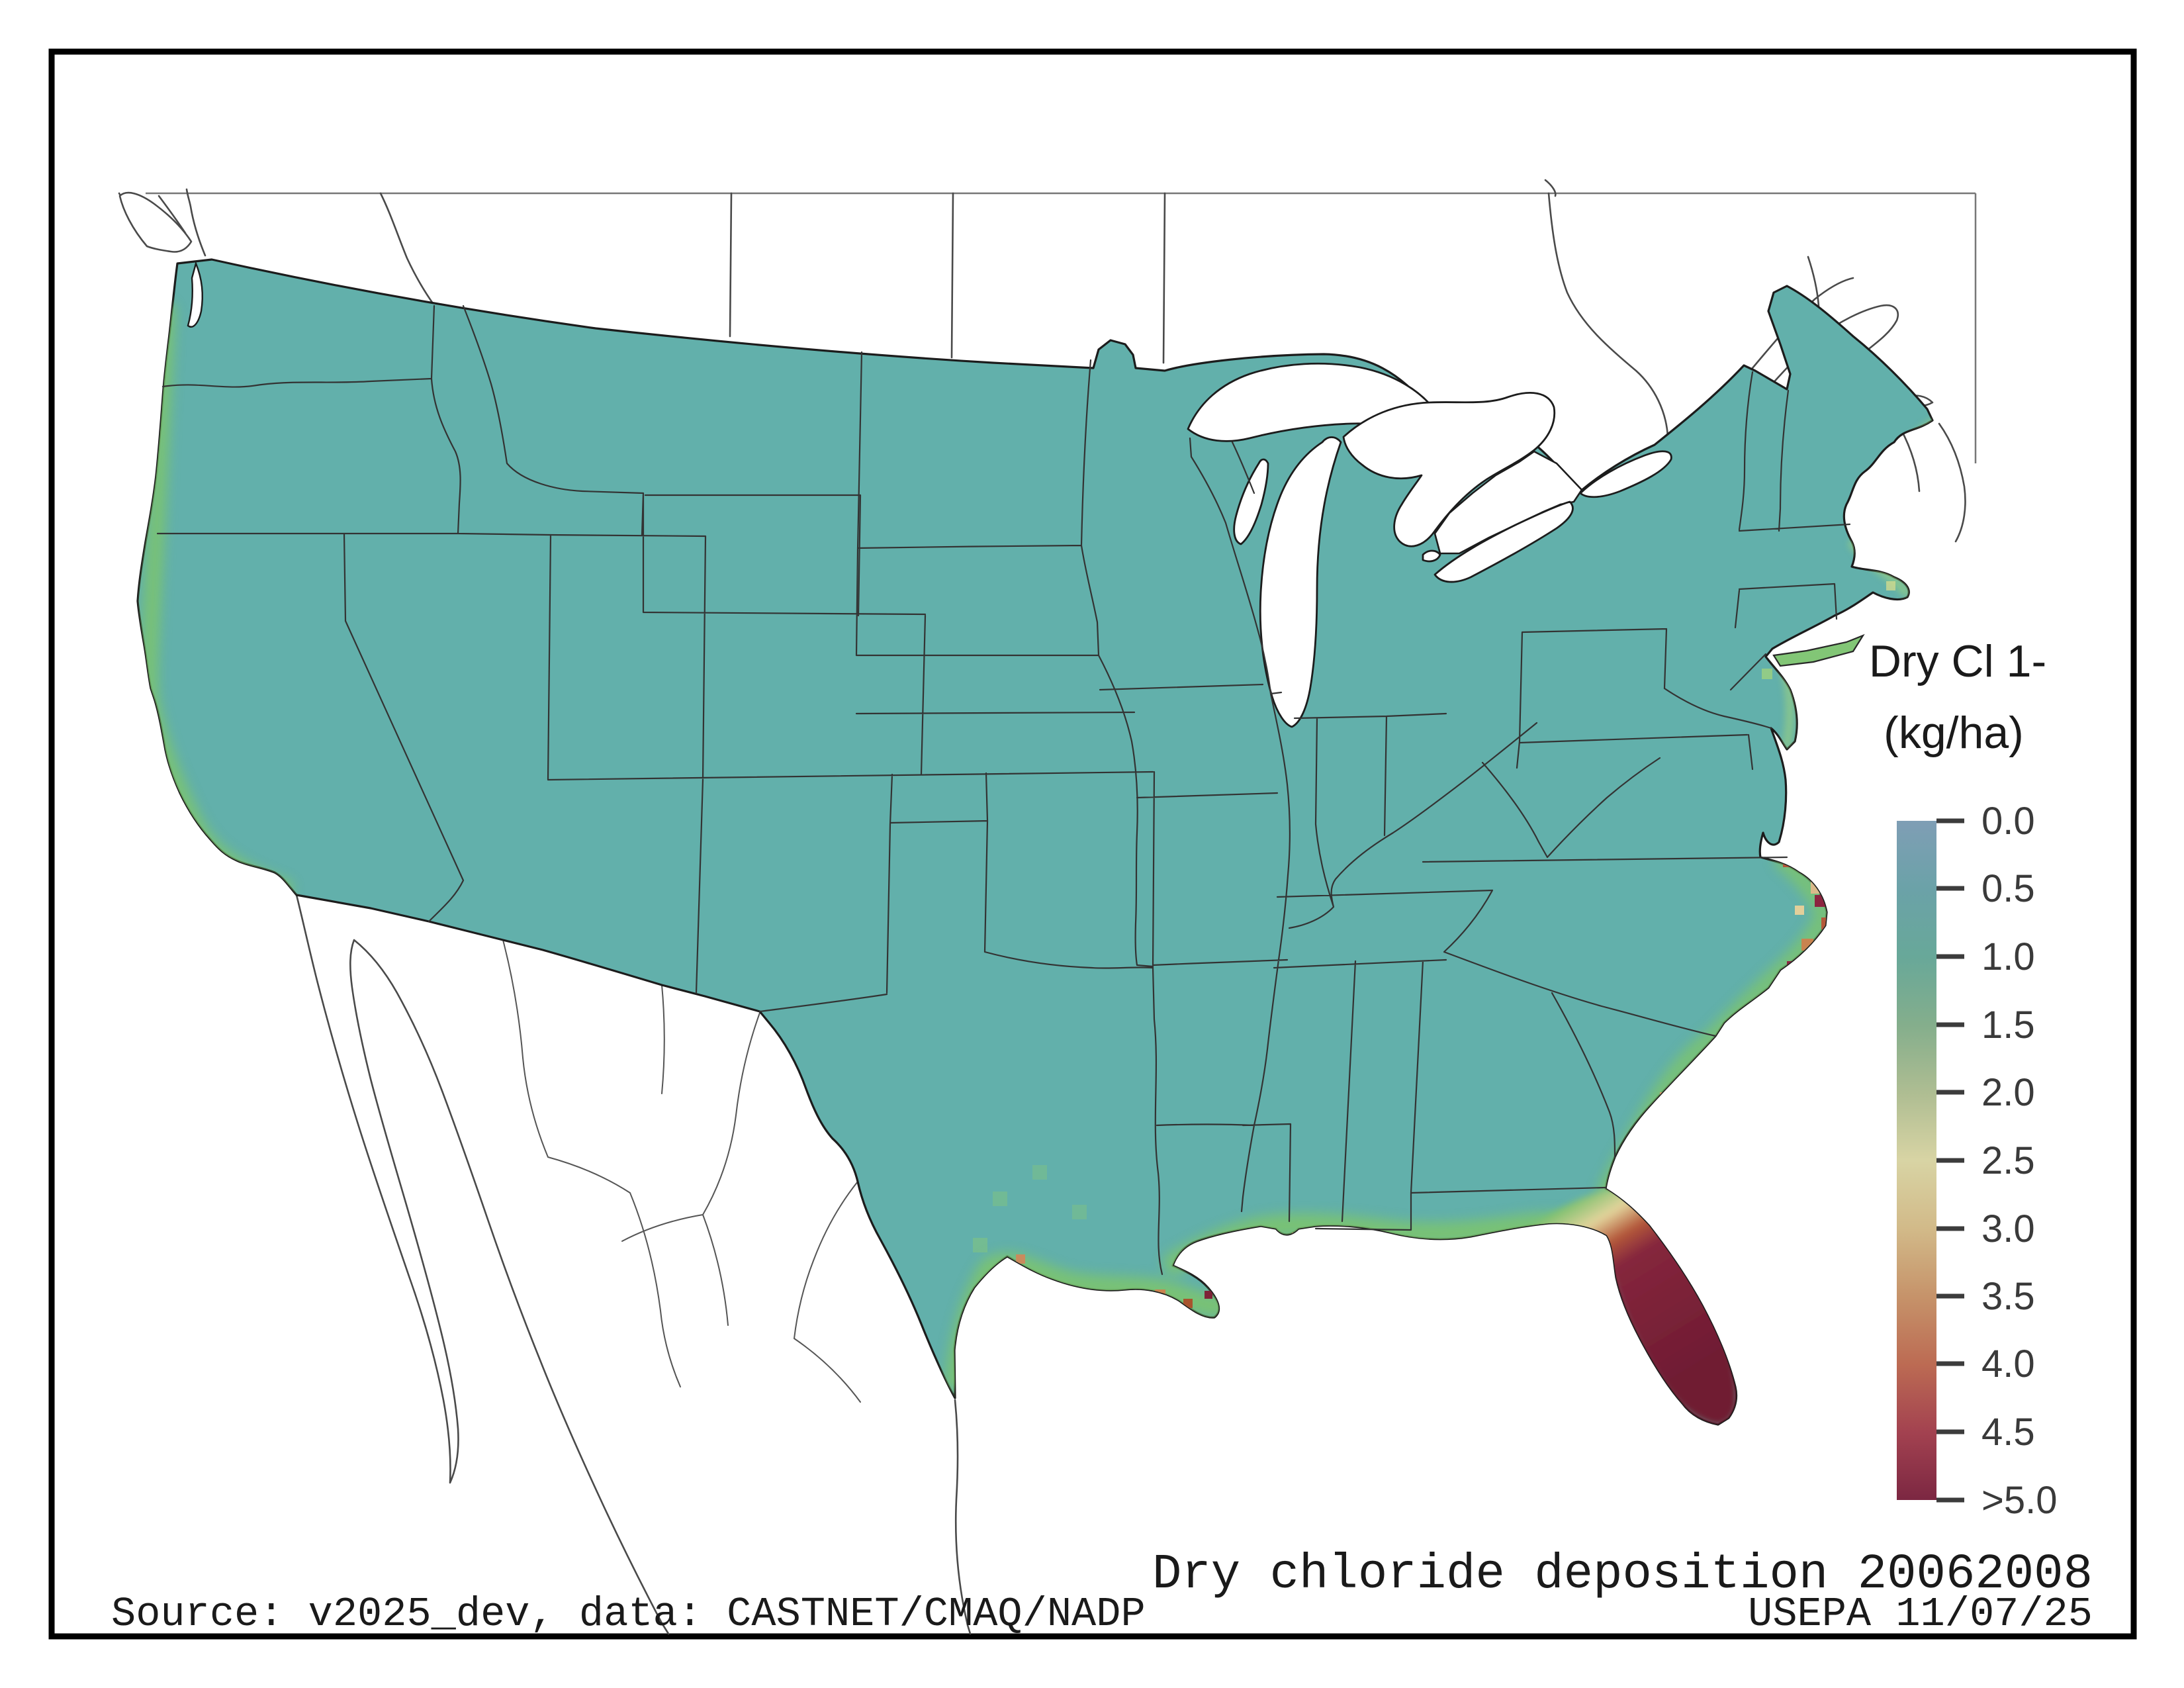  I want to click on tick-label: 2.0, so click(2008, 1092).